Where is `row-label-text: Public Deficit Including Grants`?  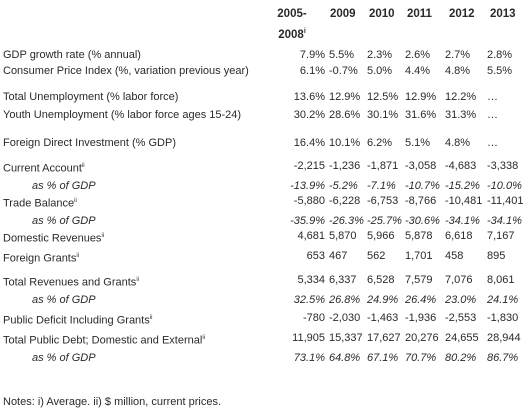 row-label-text: Public Deficit Including Grants is located at coordinates (76, 320).